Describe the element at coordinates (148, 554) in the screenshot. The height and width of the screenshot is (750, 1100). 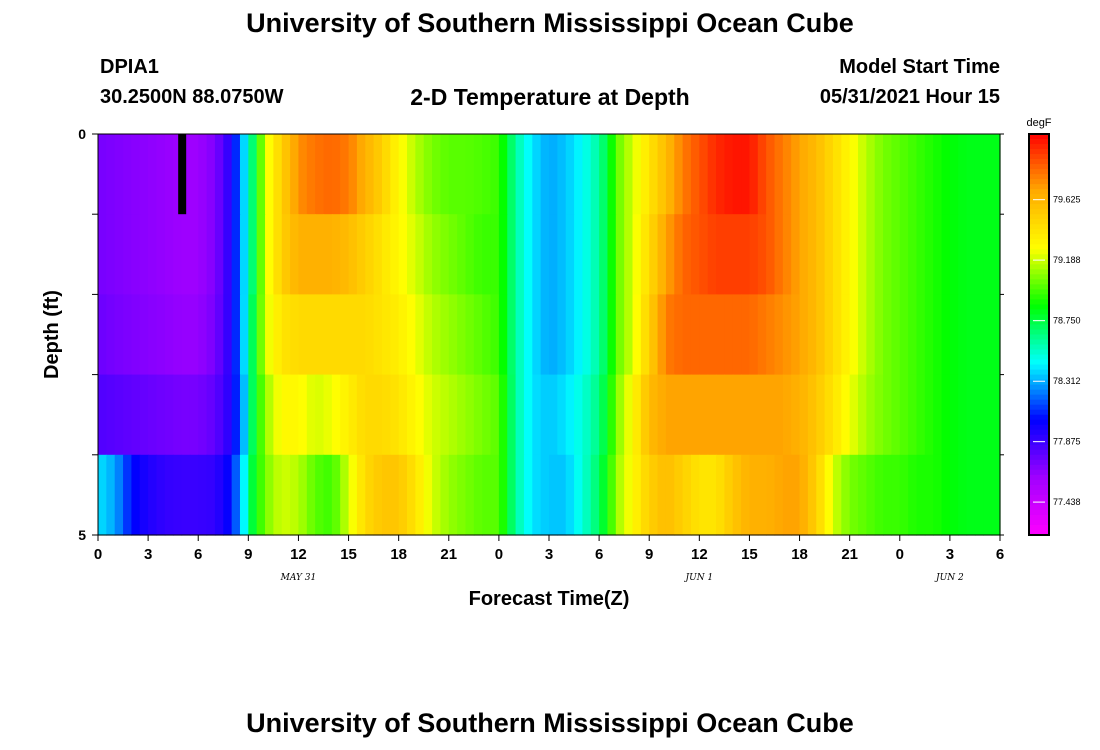
I see `x-tick-label: 3` at that location.